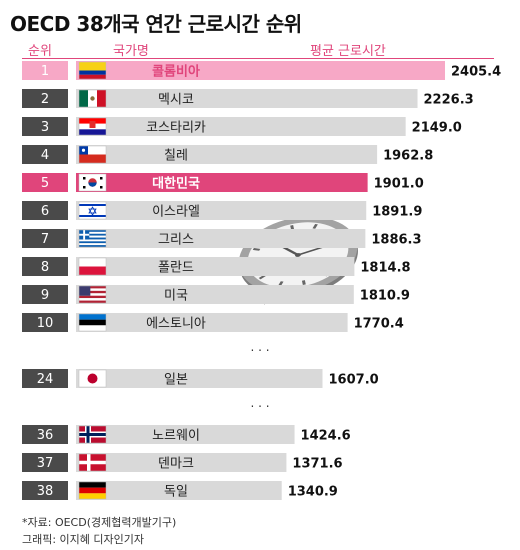  What do you see at coordinates (92, 434) in the screenshot?
I see `norway-flag-icon` at bounding box center [92, 434].